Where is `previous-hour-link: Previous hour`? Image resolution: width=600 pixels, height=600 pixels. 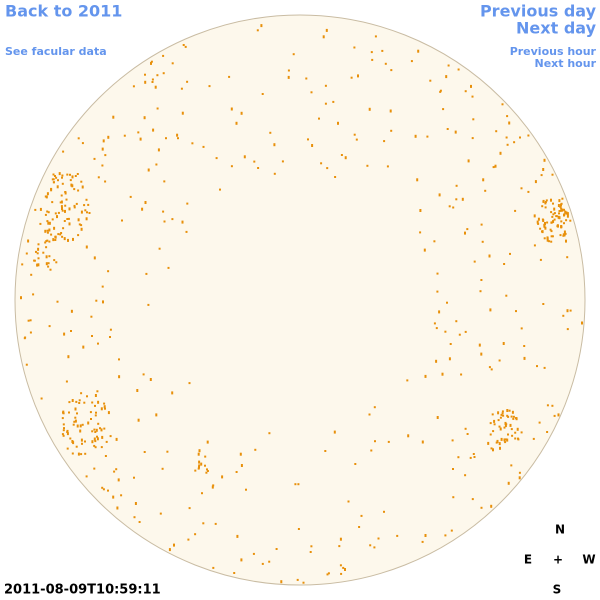
previous-hour-link: Previous hour is located at coordinates (553, 51).